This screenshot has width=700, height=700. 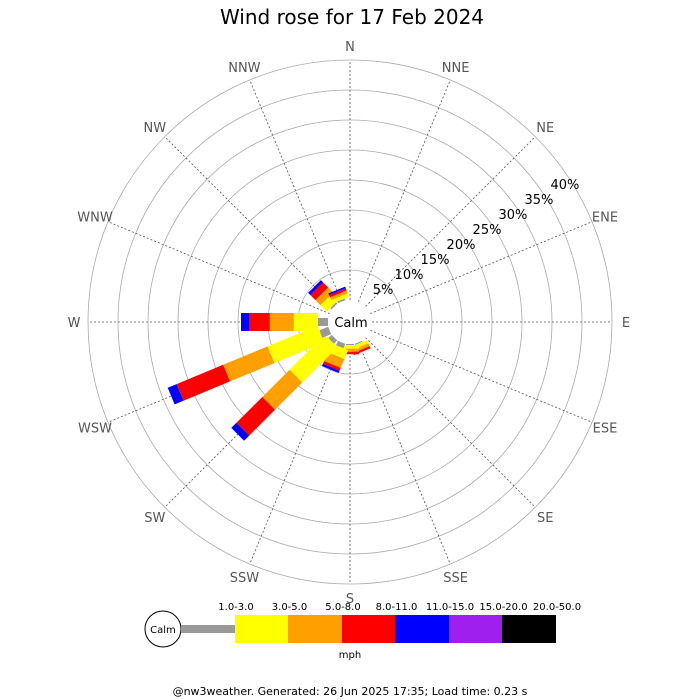 I want to click on legend-label-4: 8.0-11.0, so click(x=397, y=607).